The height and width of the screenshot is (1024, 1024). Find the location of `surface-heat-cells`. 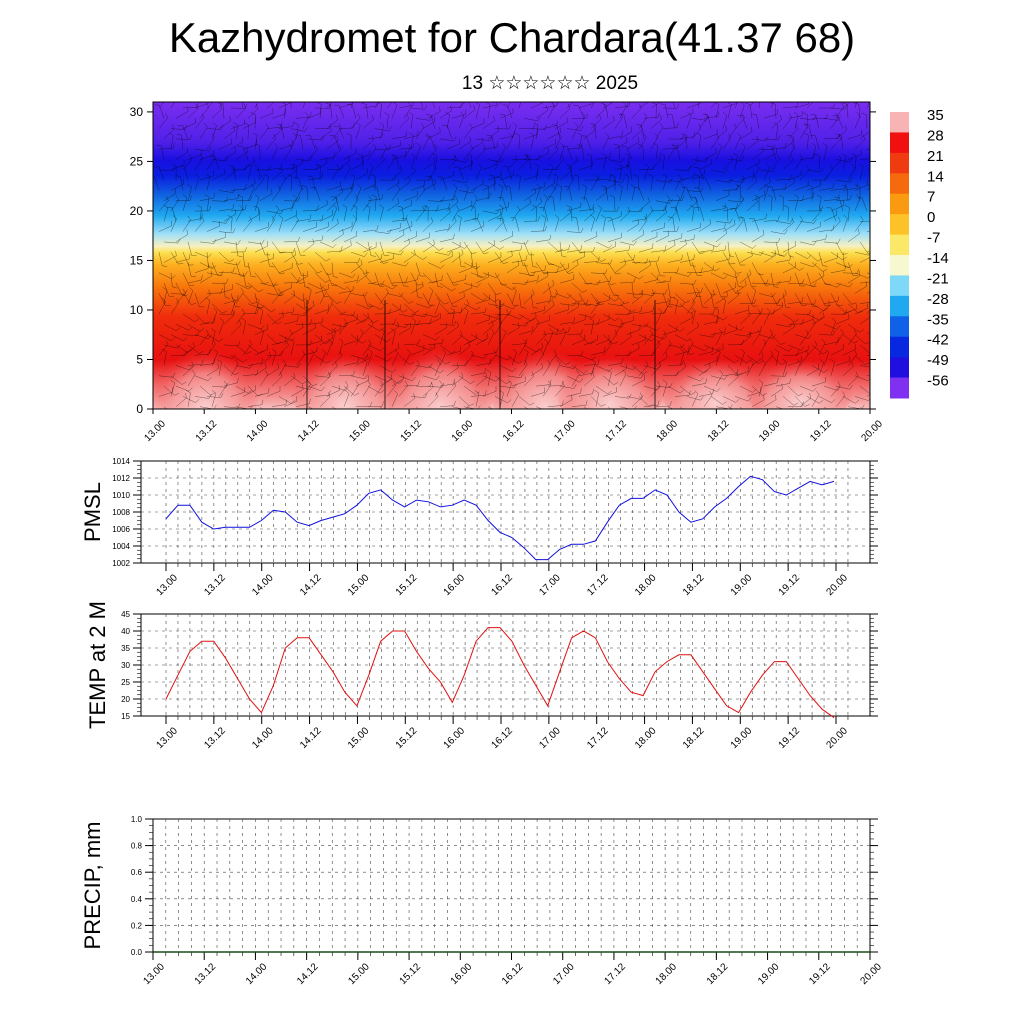

surface-heat-cells is located at coordinates (504, 365).